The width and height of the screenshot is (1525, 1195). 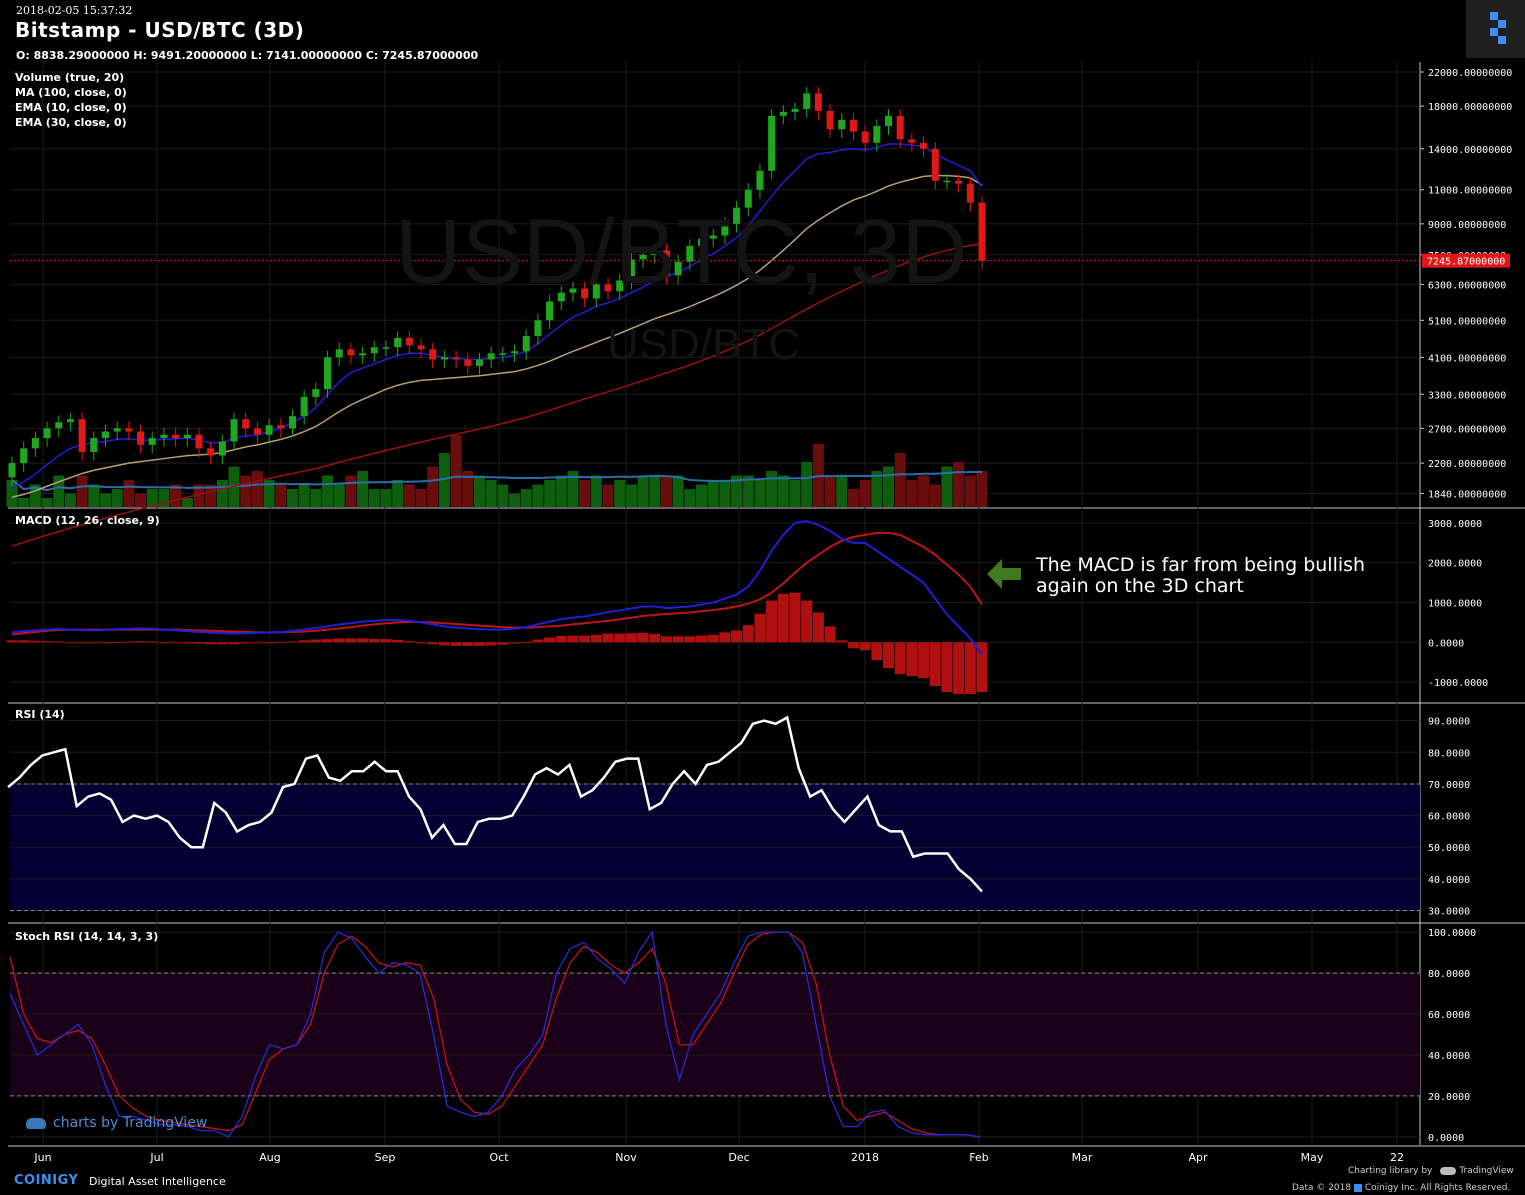 I want to click on coinigy-logo, so click(x=1495, y=29).